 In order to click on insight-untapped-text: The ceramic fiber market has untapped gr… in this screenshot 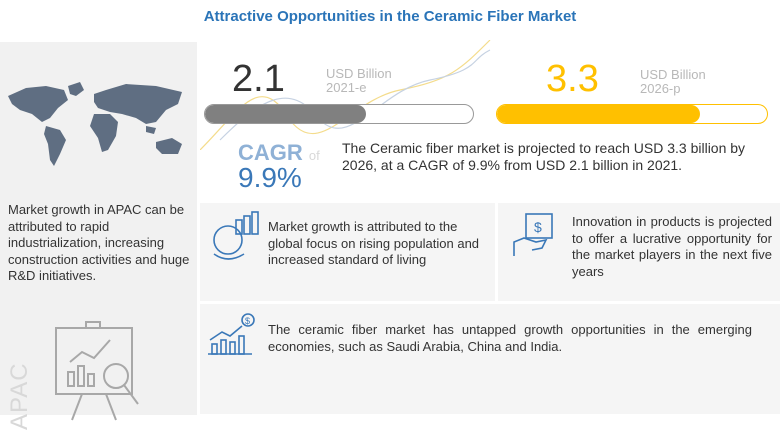, I will do `click(510, 338)`.